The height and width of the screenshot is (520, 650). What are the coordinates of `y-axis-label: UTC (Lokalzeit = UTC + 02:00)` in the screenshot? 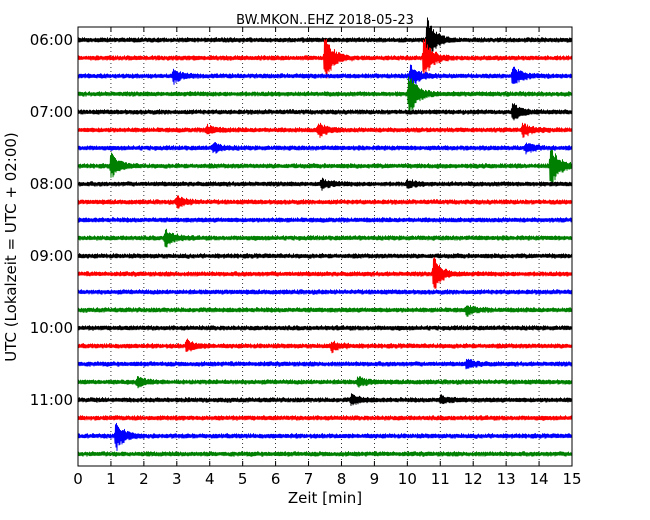 It's located at (11, 247).